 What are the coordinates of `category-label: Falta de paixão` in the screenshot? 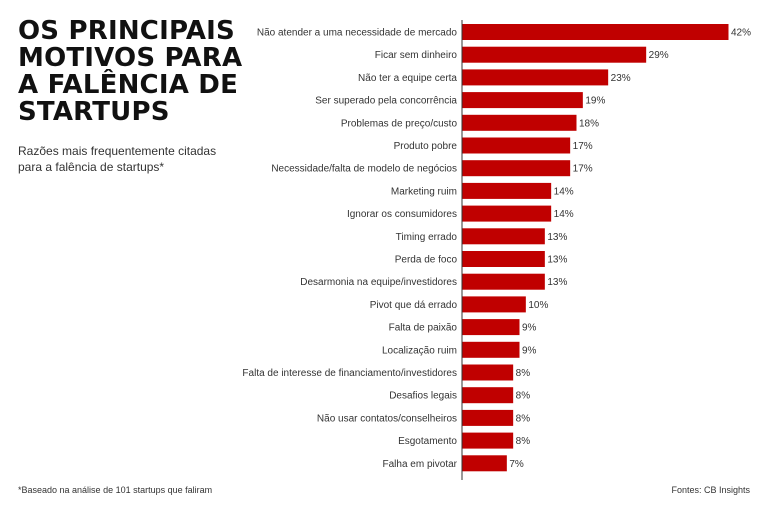 It's located at (423, 328).